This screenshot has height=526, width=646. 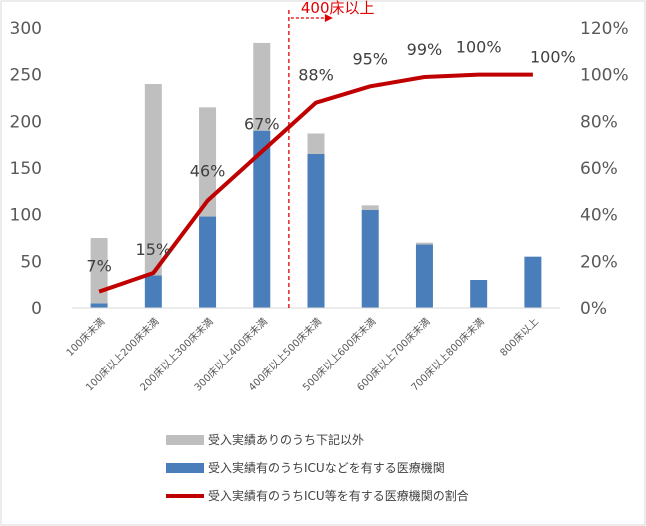 I want to click on right-tick-label: 0%, so click(x=593, y=309).